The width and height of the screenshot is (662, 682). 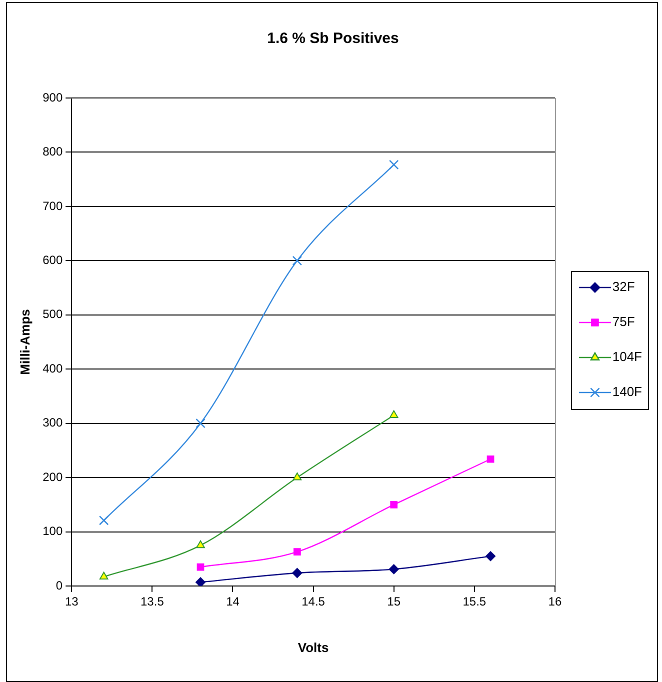 I want to click on legend-label: 32F, so click(x=609, y=286).